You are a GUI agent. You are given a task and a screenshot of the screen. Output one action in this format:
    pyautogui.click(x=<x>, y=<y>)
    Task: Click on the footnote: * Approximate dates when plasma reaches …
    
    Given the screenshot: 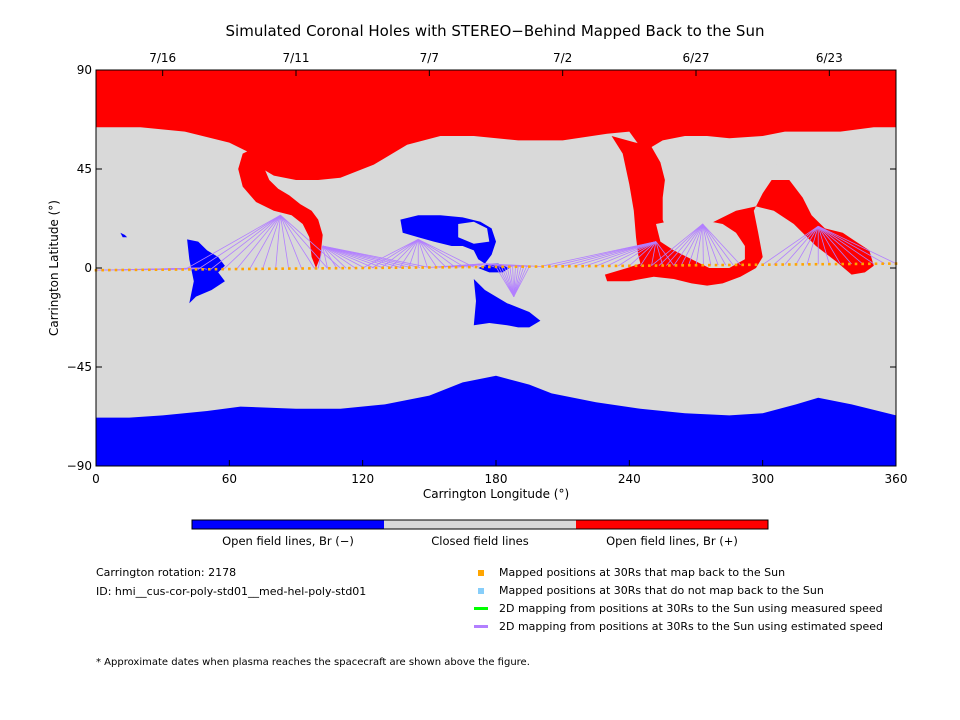 What is the action you would take?
    pyautogui.click(x=313, y=662)
    